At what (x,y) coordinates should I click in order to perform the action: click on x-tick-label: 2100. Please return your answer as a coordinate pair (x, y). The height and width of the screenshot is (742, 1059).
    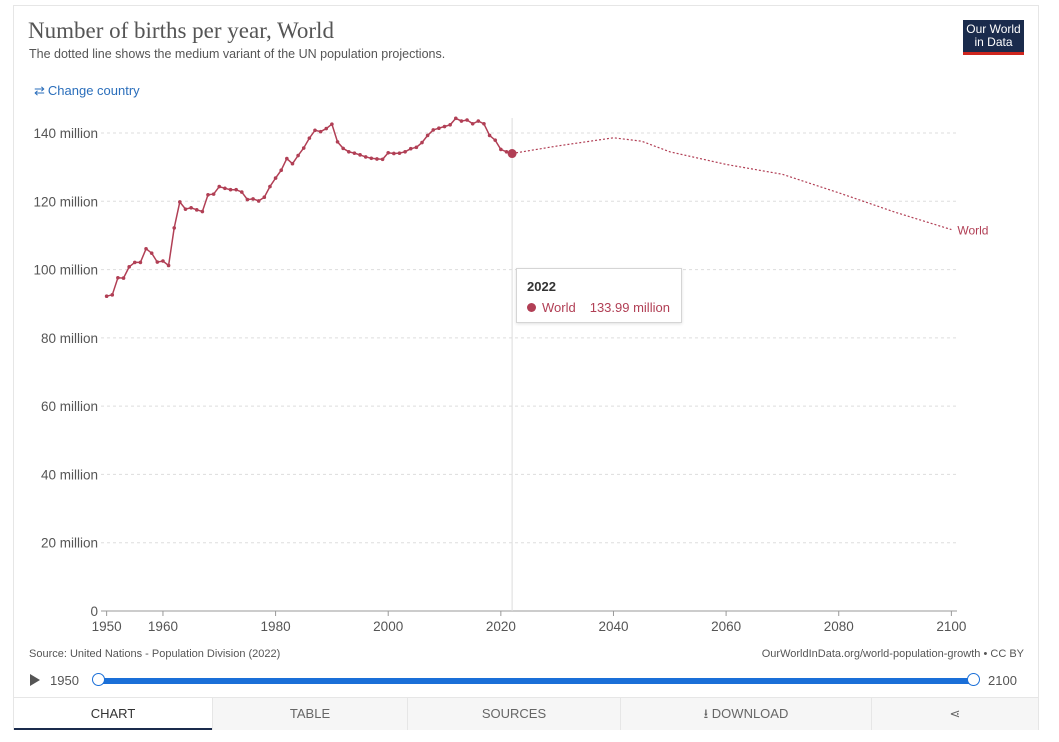
    Looking at the image, I should click on (951, 626).